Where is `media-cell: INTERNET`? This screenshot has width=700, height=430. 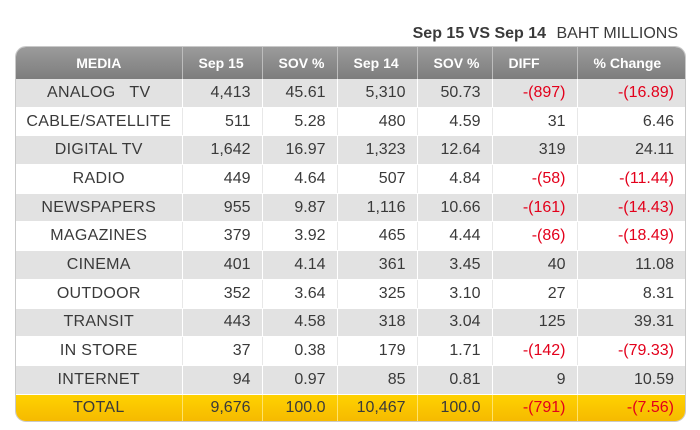
media-cell: INTERNET is located at coordinates (99, 380).